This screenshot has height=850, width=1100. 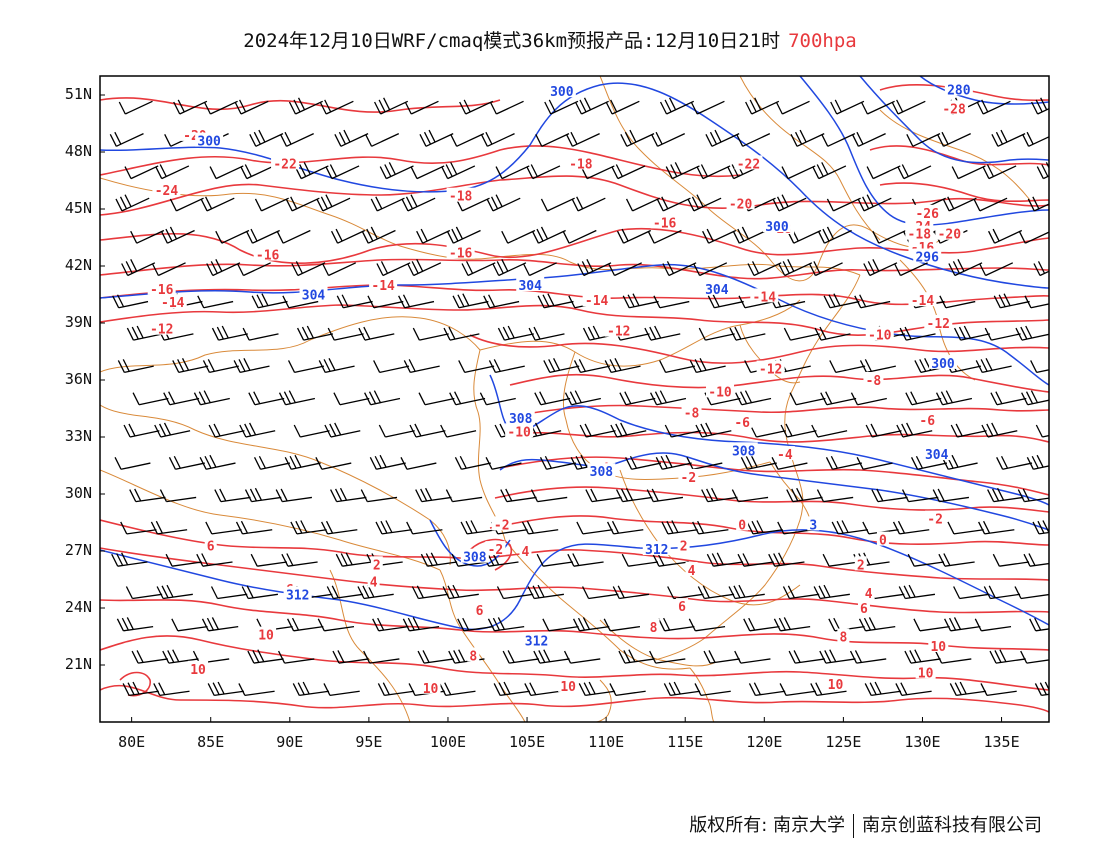 What do you see at coordinates (717, 290) in the screenshot?
I see `height-label: 304` at bounding box center [717, 290].